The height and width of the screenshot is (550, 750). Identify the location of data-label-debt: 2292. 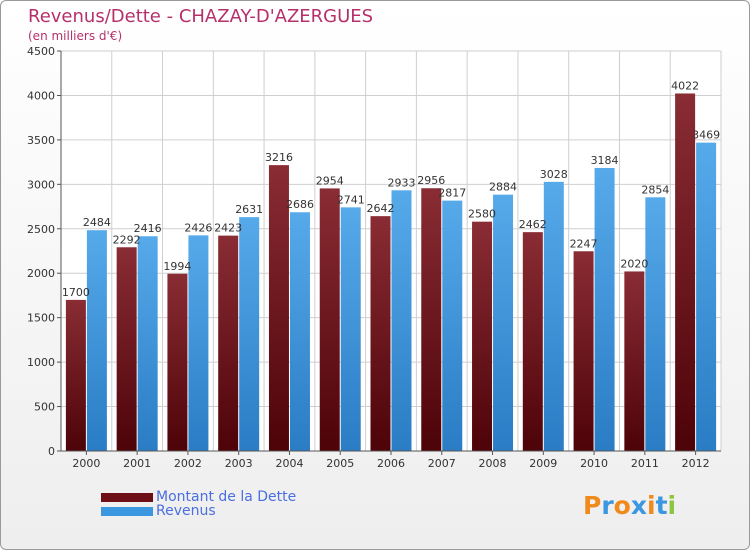
(127, 239).